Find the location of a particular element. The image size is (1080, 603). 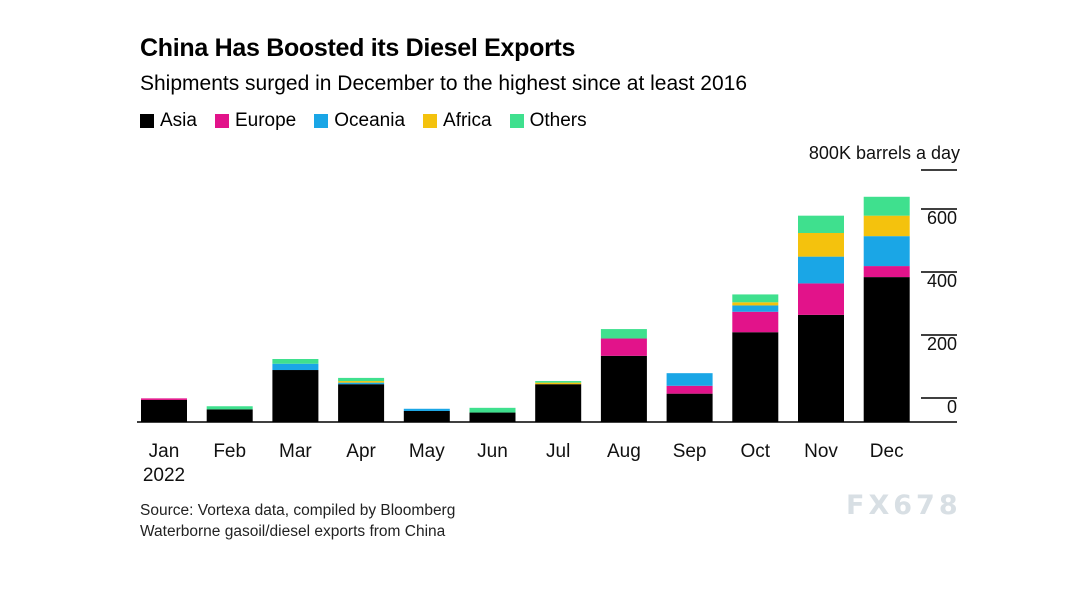

legend-item-asia: Asia is located at coordinates (168, 121).